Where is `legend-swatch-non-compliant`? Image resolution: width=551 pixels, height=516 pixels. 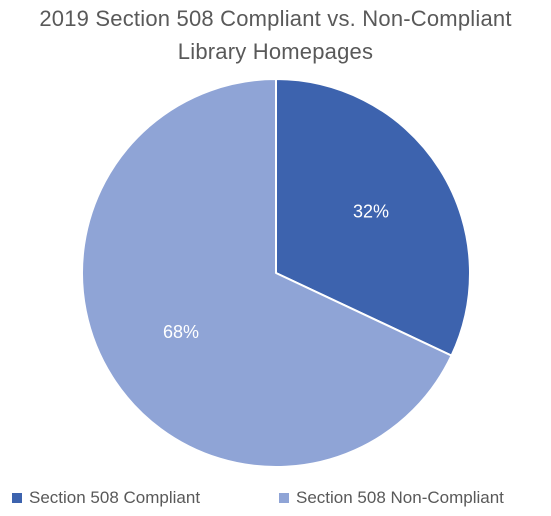
legend-swatch-non-compliant is located at coordinates (284, 498).